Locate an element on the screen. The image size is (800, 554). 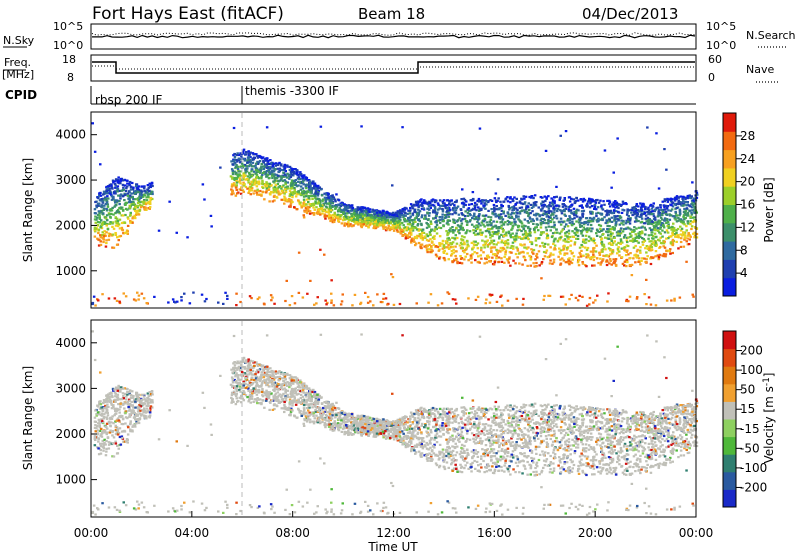
power-colorbar-swatch is located at coordinates (729, 269).